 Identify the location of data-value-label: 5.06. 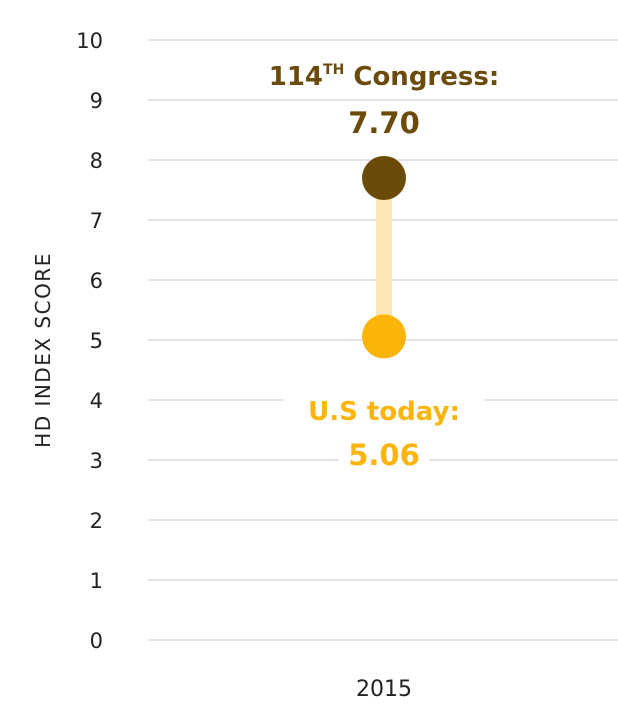
(384, 455).